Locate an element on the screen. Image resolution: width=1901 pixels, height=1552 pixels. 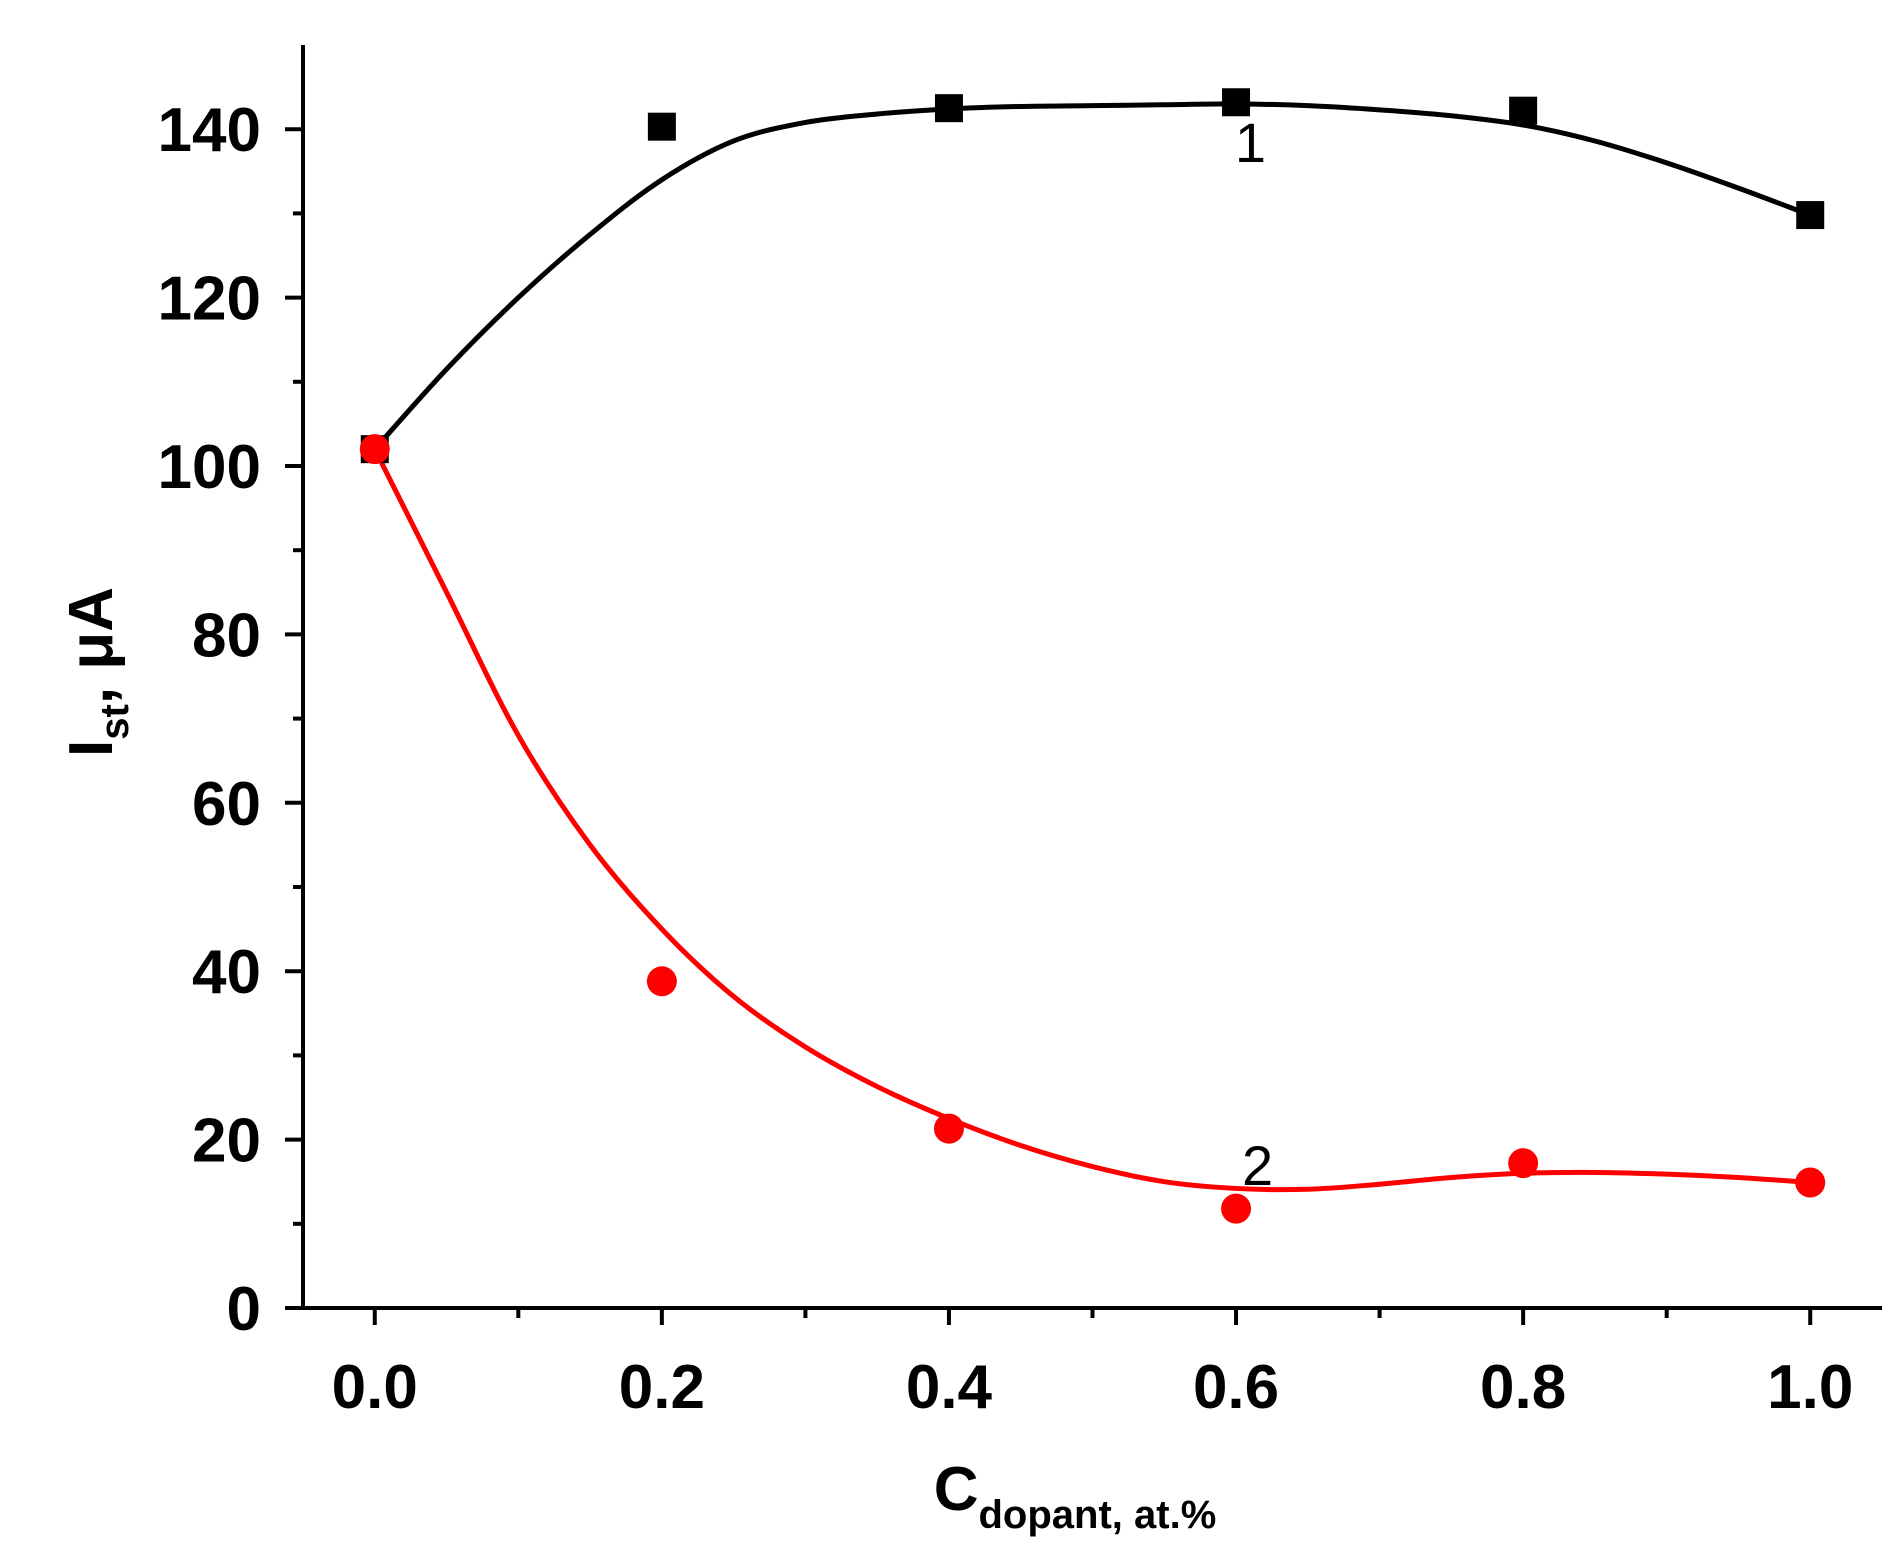
x-axis-title: Cdopant, at.% is located at coordinates (1075, 1496).